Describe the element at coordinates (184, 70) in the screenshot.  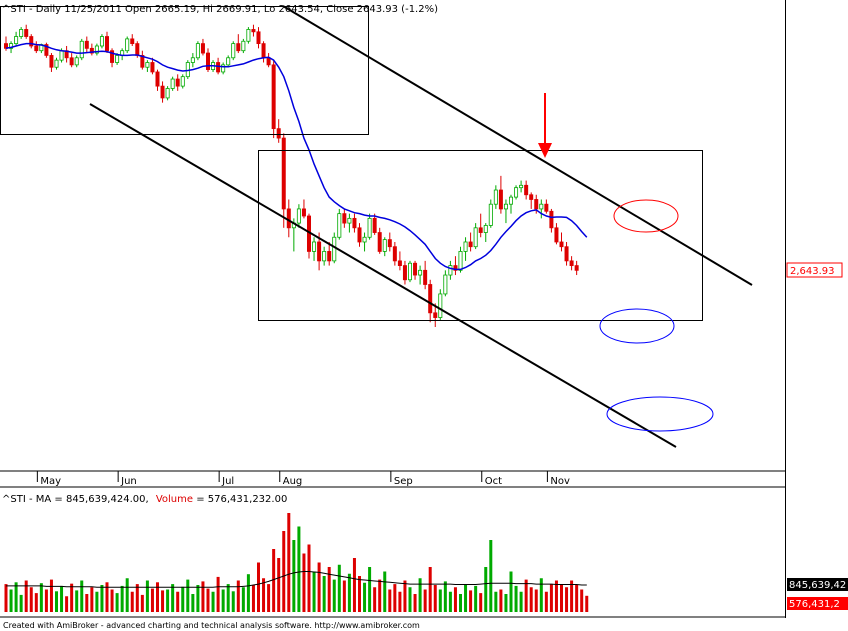
I see `annotation-box-top-left` at that location.